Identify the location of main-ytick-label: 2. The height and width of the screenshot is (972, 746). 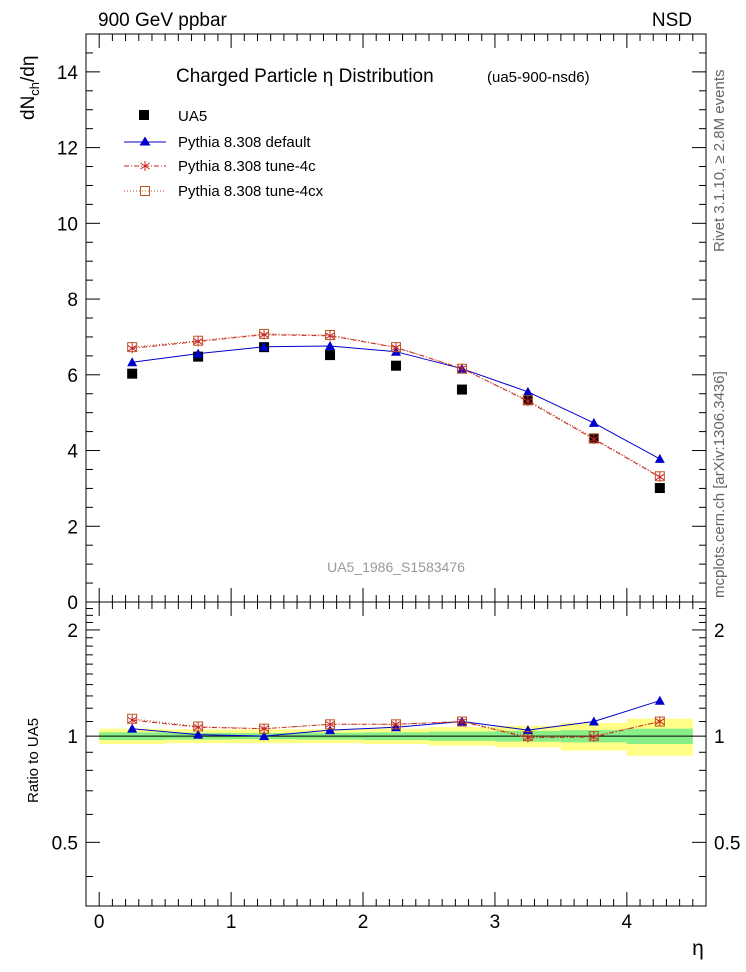
(72, 527).